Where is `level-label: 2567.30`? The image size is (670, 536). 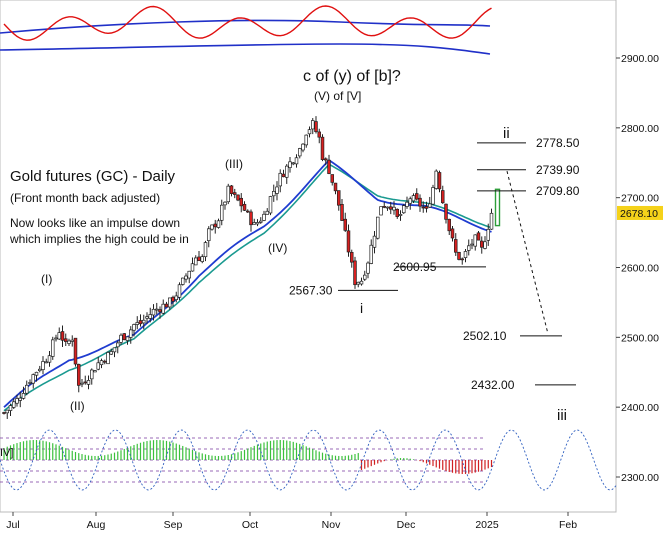
level-label: 2567.30 is located at coordinates (311, 290).